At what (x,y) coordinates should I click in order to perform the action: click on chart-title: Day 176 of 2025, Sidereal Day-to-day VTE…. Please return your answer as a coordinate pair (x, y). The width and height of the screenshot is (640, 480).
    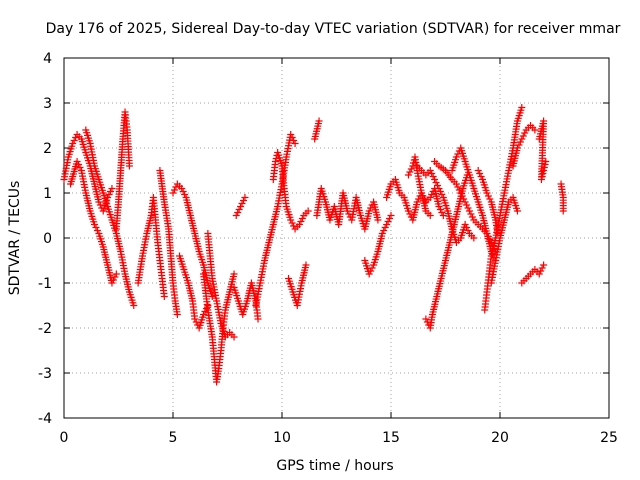
    Looking at the image, I should click on (333, 29).